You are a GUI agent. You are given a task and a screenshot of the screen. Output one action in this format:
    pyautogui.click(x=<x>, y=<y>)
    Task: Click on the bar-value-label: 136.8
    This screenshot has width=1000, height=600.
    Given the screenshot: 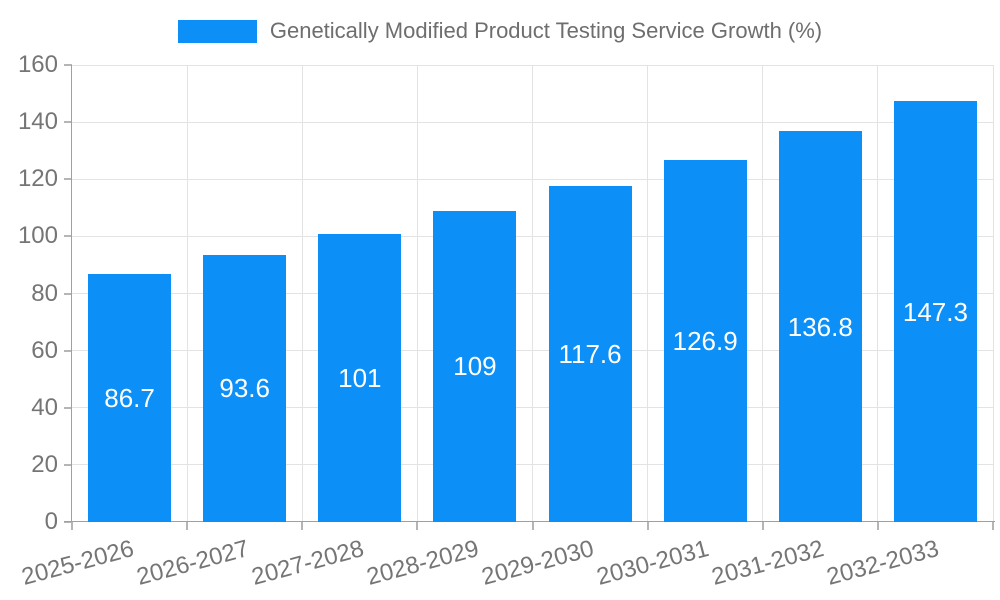 What is the action you would take?
    pyautogui.click(x=820, y=326)
    